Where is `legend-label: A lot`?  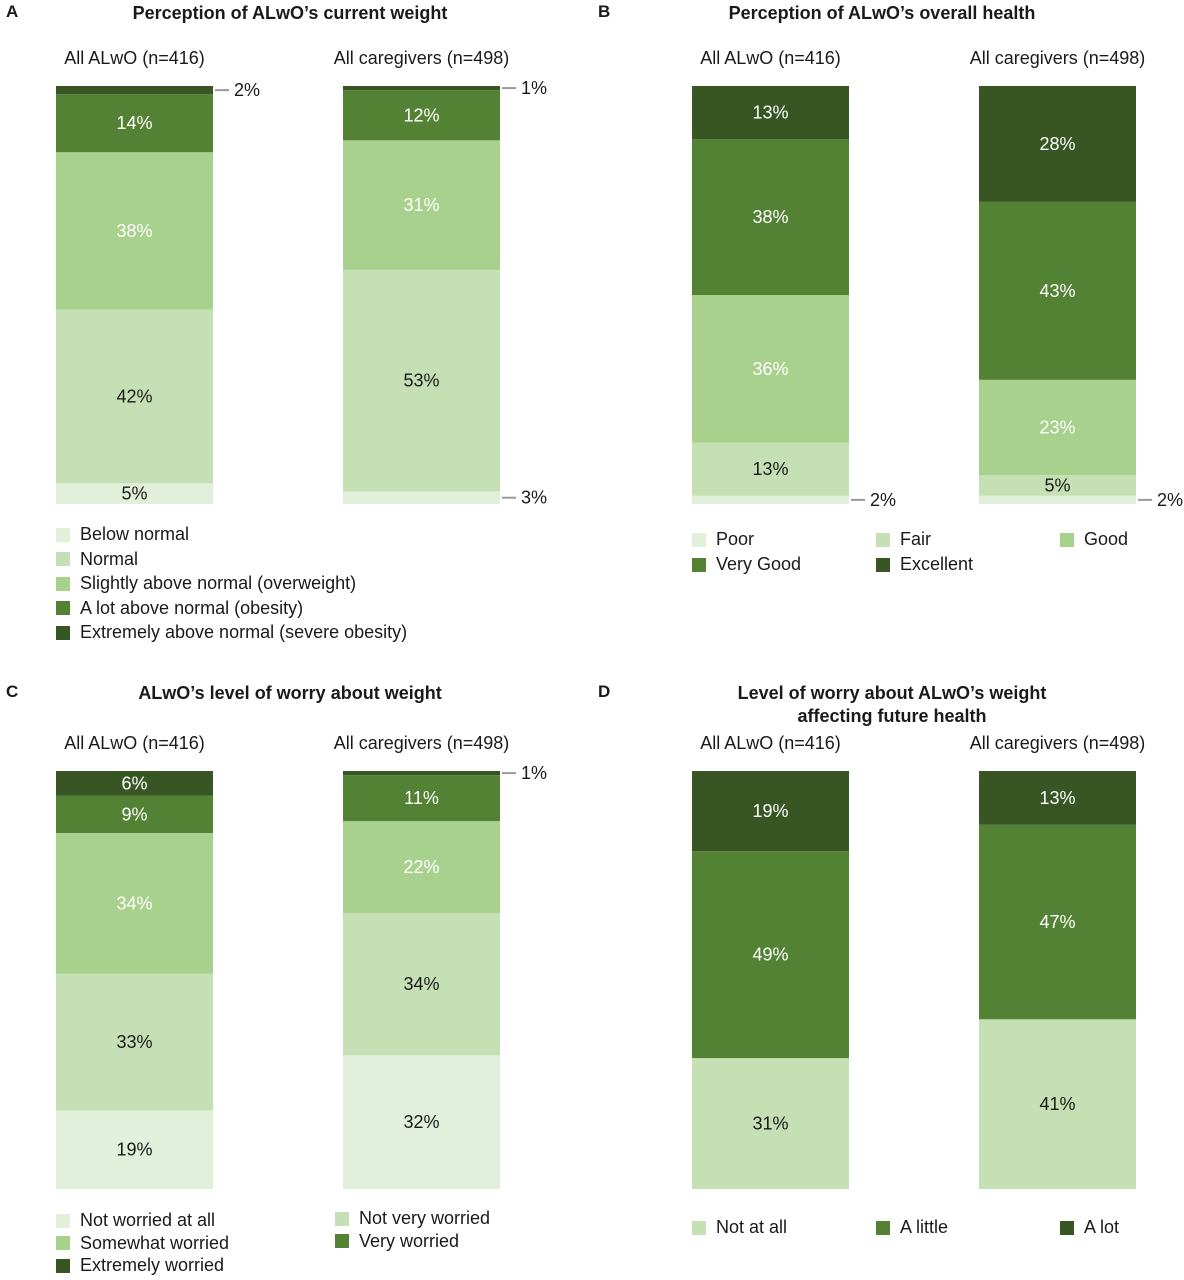 legend-label: A lot is located at coordinates (1102, 1227).